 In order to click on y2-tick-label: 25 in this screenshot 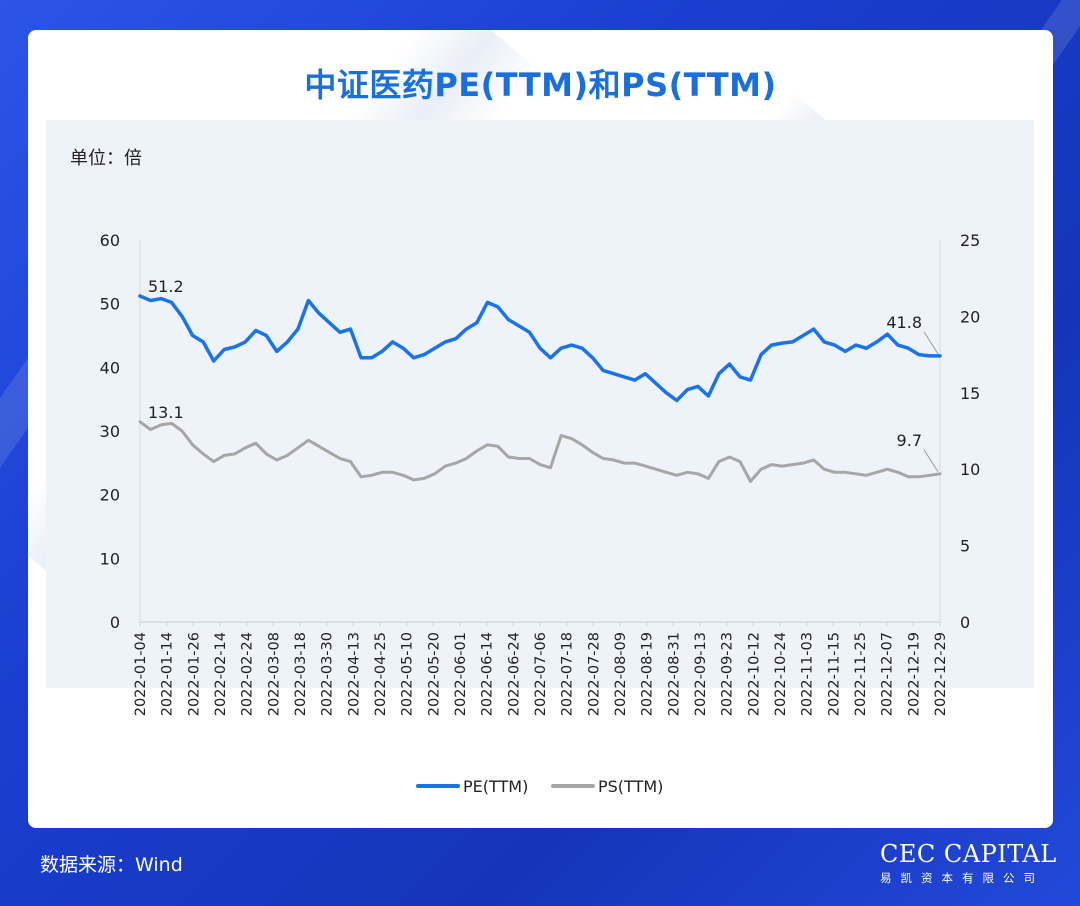, I will do `click(970, 240)`.